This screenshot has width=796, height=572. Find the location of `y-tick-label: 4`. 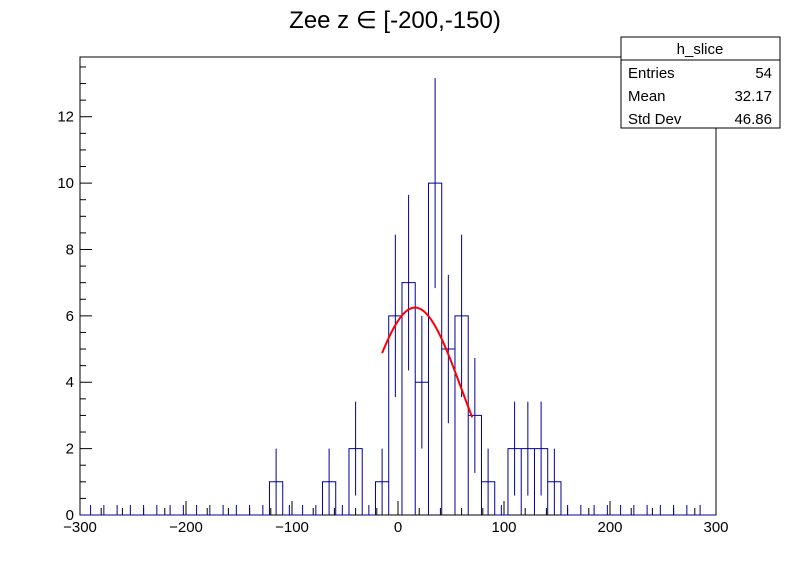

y-tick-label: 4 is located at coordinates (70, 382).